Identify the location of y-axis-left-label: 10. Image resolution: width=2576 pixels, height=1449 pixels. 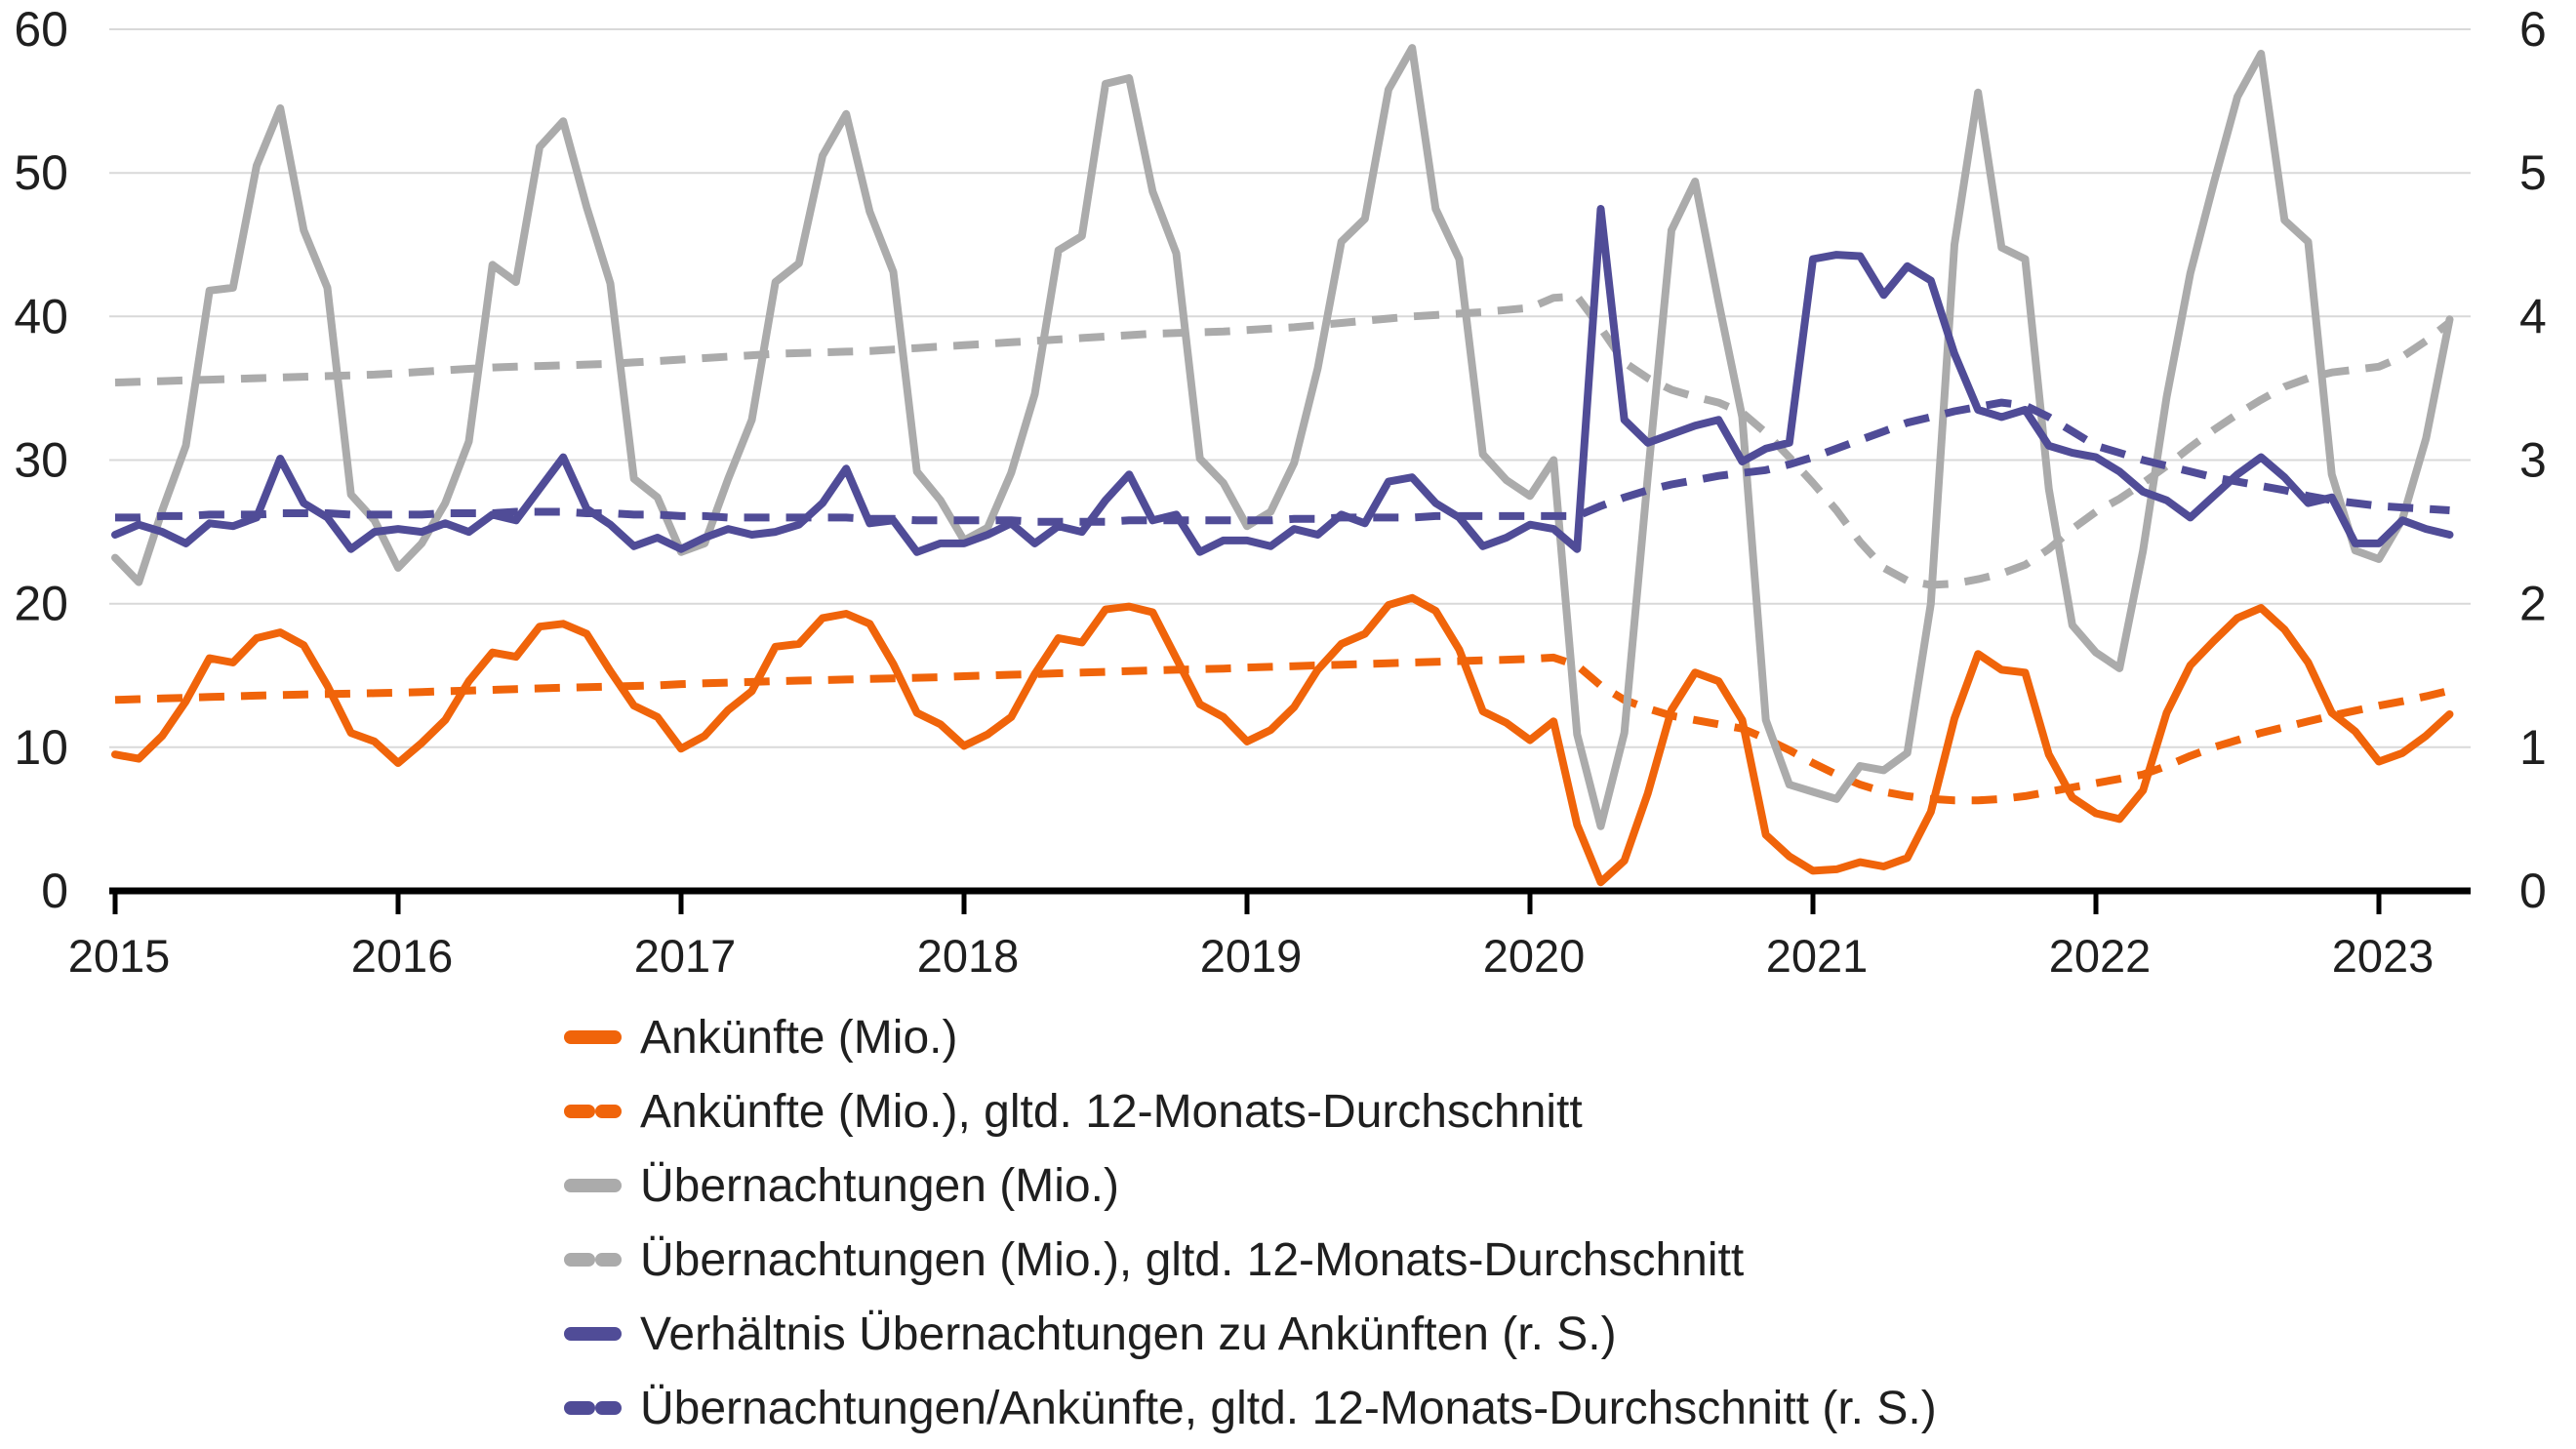
(41, 747).